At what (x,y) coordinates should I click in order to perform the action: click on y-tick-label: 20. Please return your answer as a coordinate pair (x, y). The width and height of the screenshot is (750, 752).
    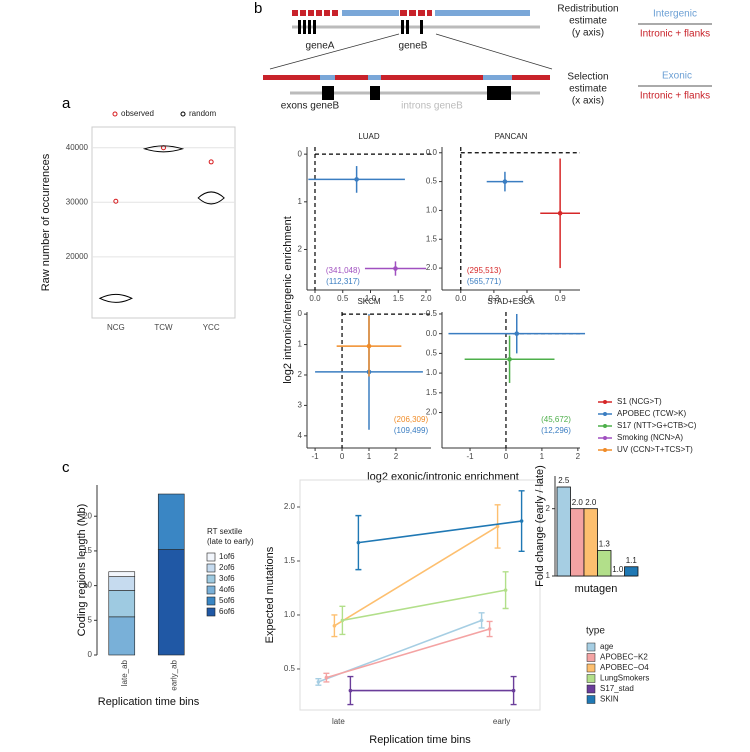
    Looking at the image, I should click on (87, 515).